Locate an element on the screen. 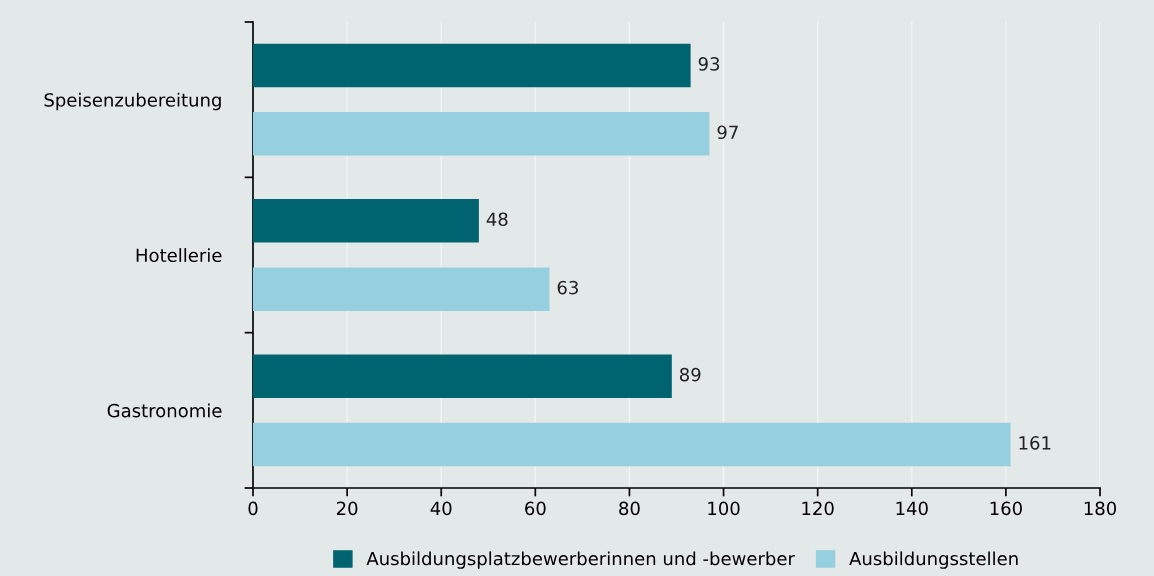 Image resolution: width=1154 pixels, height=576 pixels. legend-label: Ausbildungsplatzbewerberinnen und -bewerber is located at coordinates (580, 560).